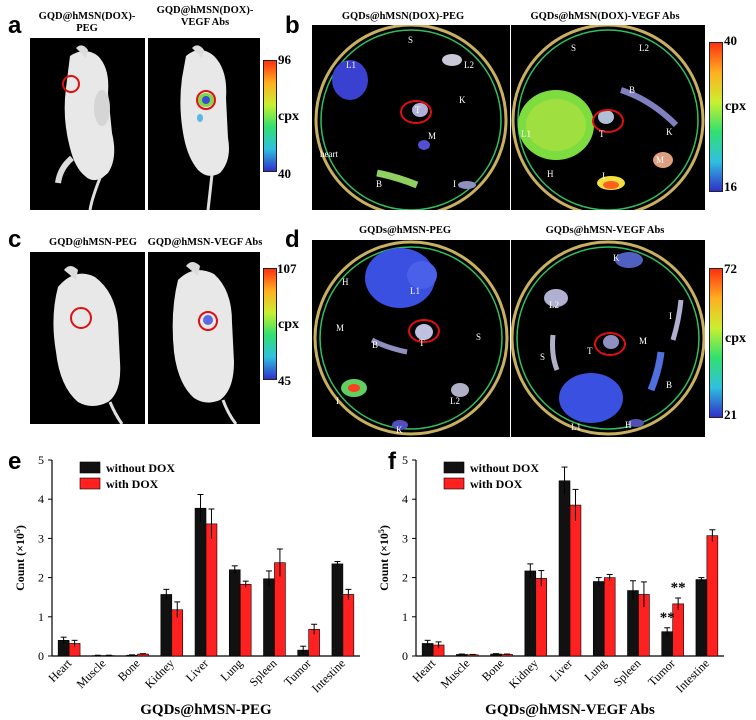 This screenshot has width=756, height=720. I want to click on panel-c-left-mouse-image, so click(87, 338).